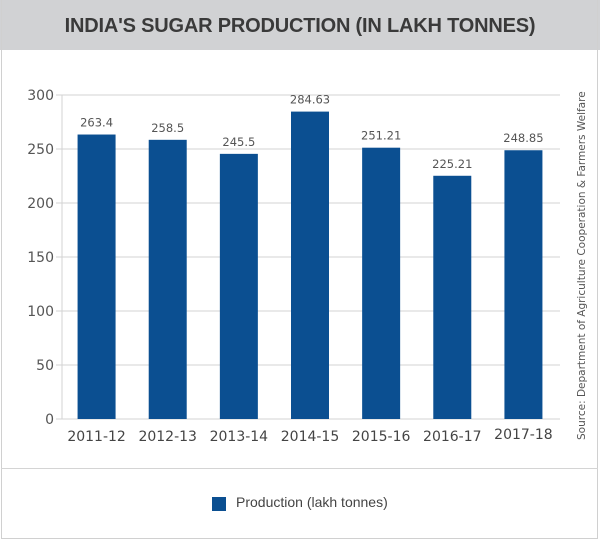 This screenshot has width=600, height=541. I want to click on legend-swatch, so click(219, 504).